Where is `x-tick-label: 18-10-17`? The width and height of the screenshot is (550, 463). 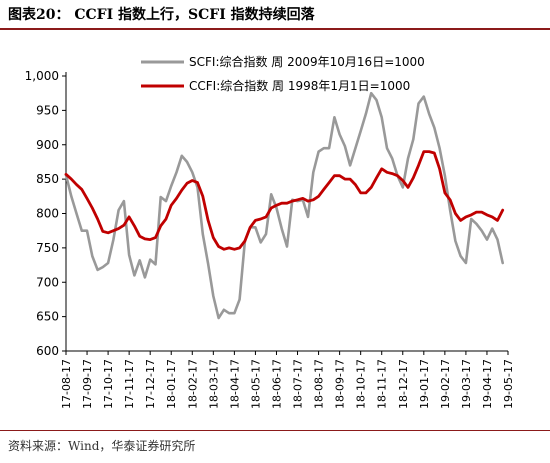
x-tick-label: 18-10-17 is located at coordinates (361, 384).